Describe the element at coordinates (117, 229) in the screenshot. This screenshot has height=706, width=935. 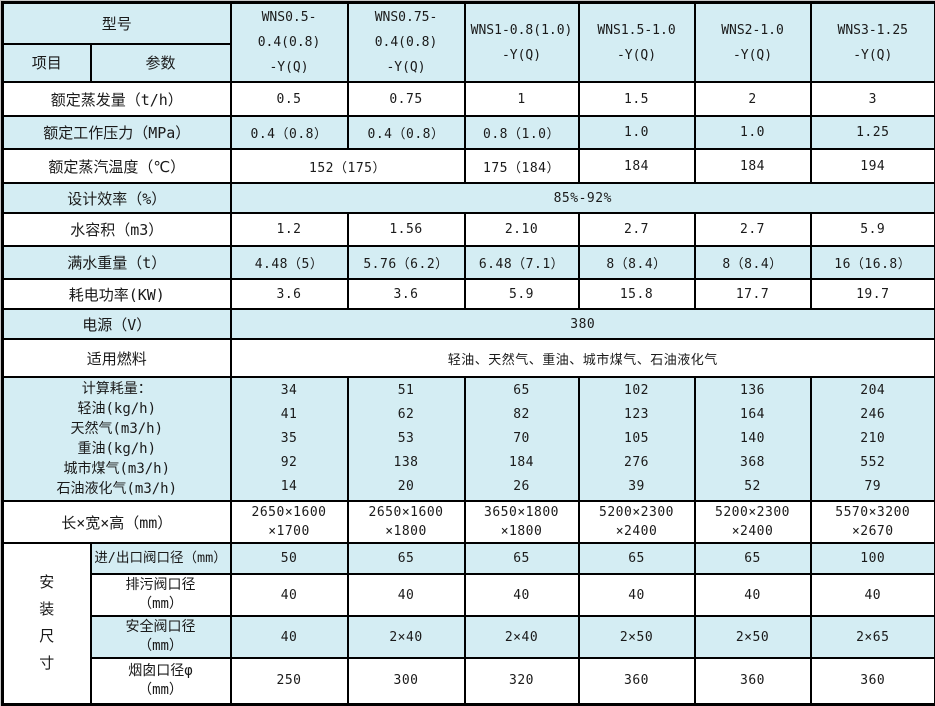
I see `row-label-water-volume: 水容积（m3）` at that location.